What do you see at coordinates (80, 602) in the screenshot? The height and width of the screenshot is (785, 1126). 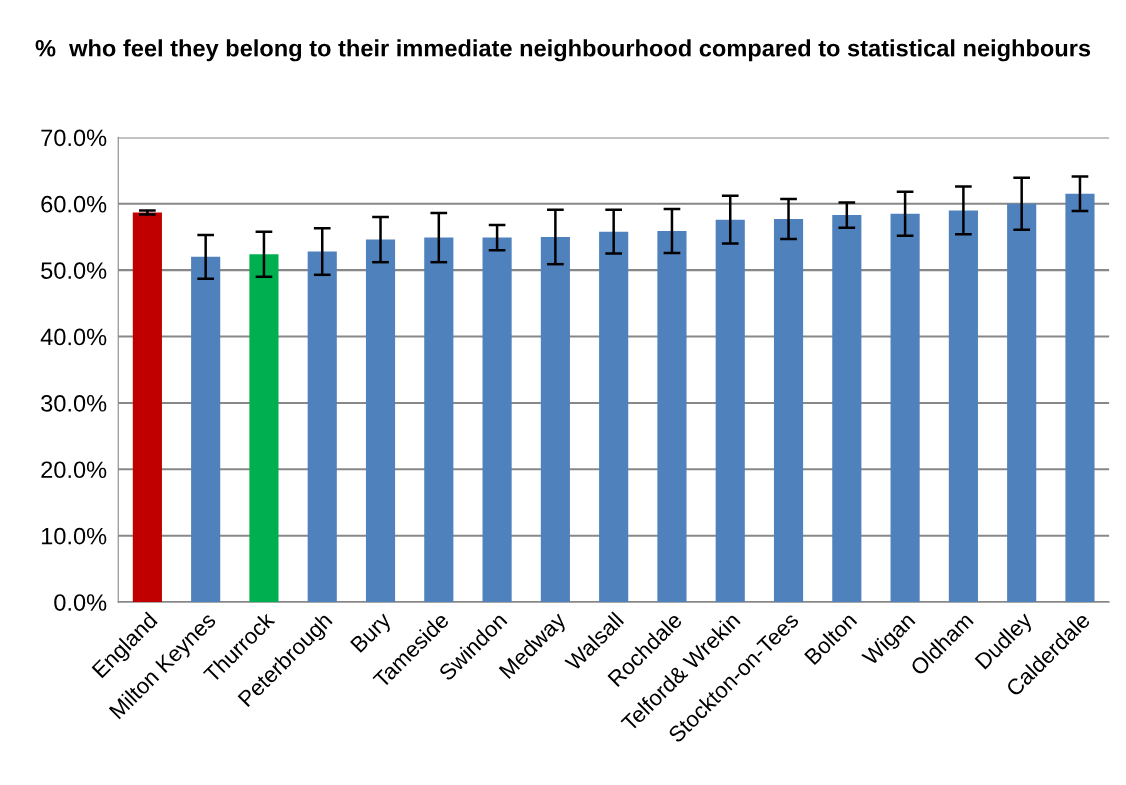 I see `y-tick-label: 0.0%` at bounding box center [80, 602].